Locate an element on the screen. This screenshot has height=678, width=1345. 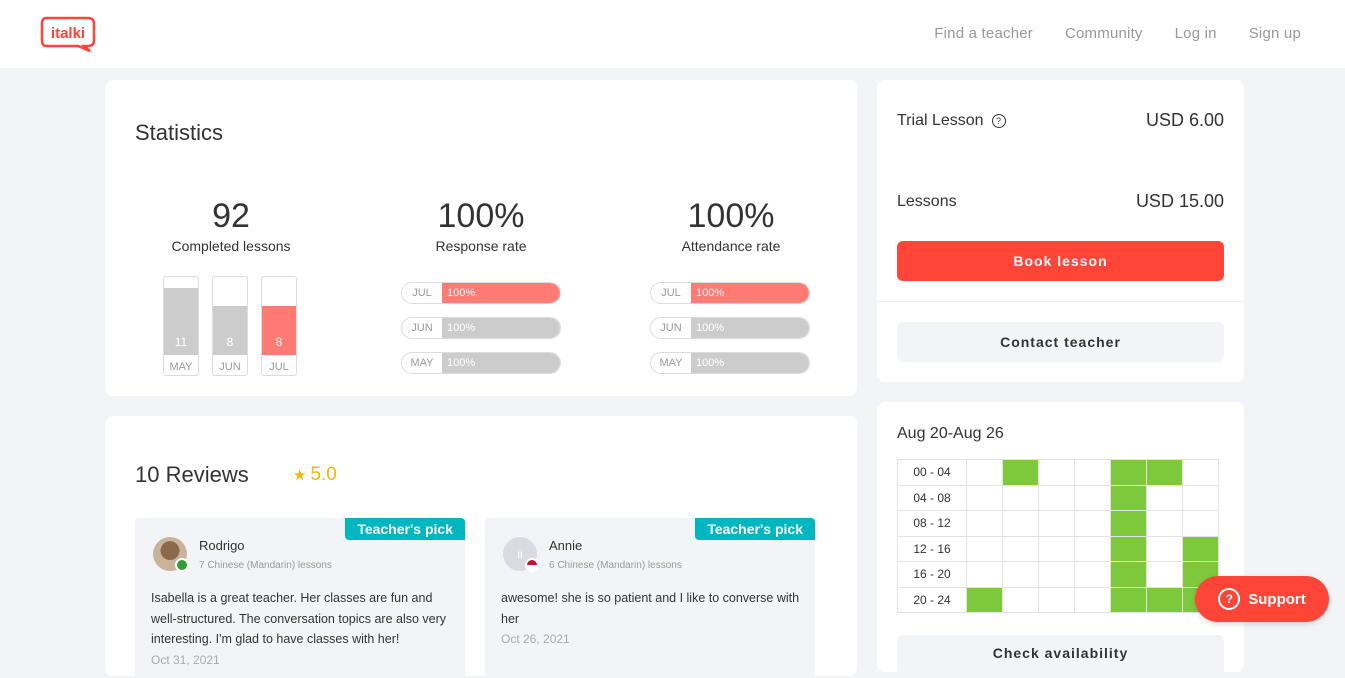
help-icon: ? is located at coordinates (998, 120).